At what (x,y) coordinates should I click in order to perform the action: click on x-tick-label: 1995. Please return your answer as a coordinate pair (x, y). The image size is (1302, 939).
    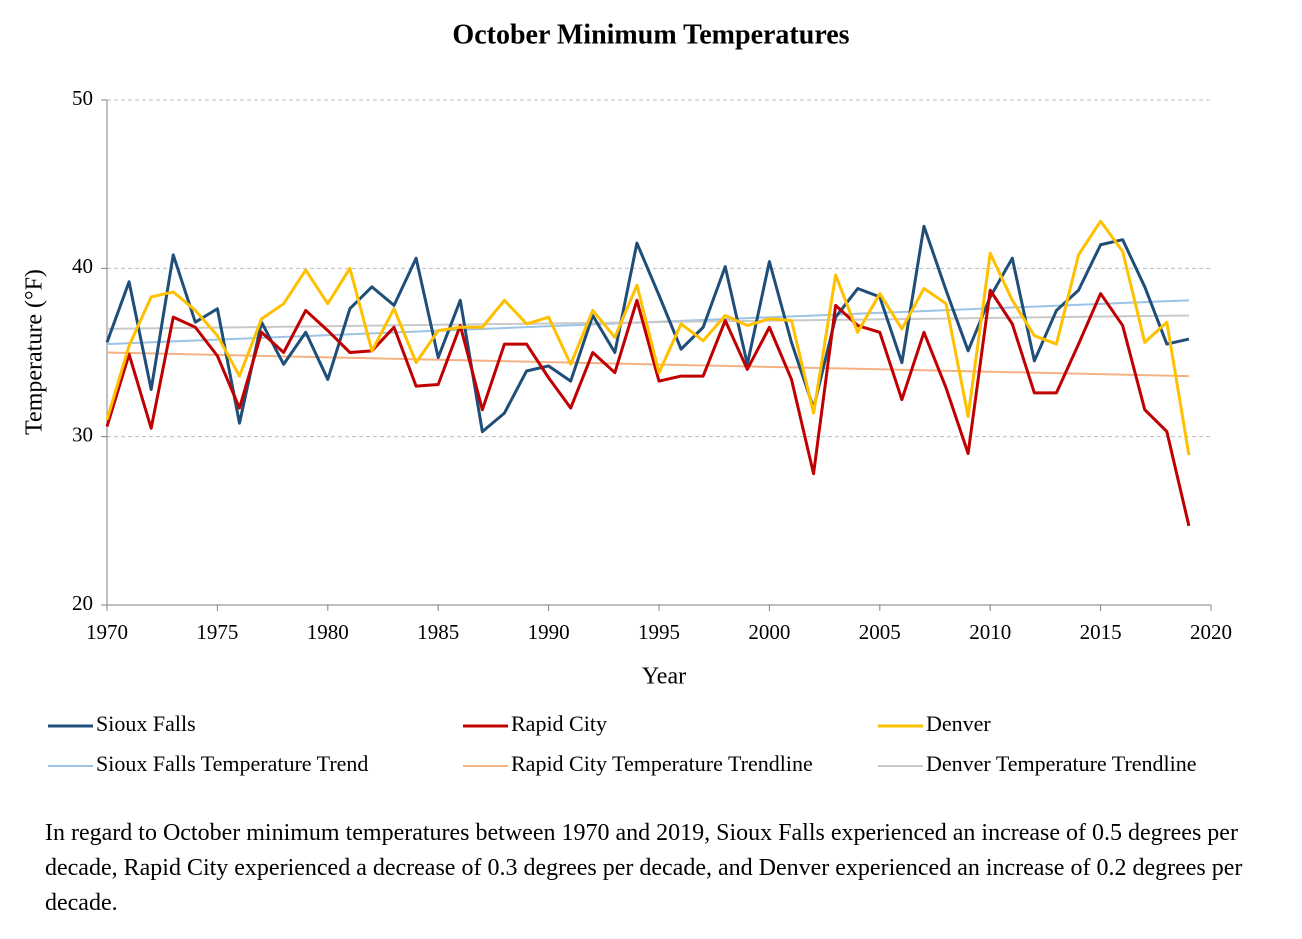
    Looking at the image, I should click on (659, 632).